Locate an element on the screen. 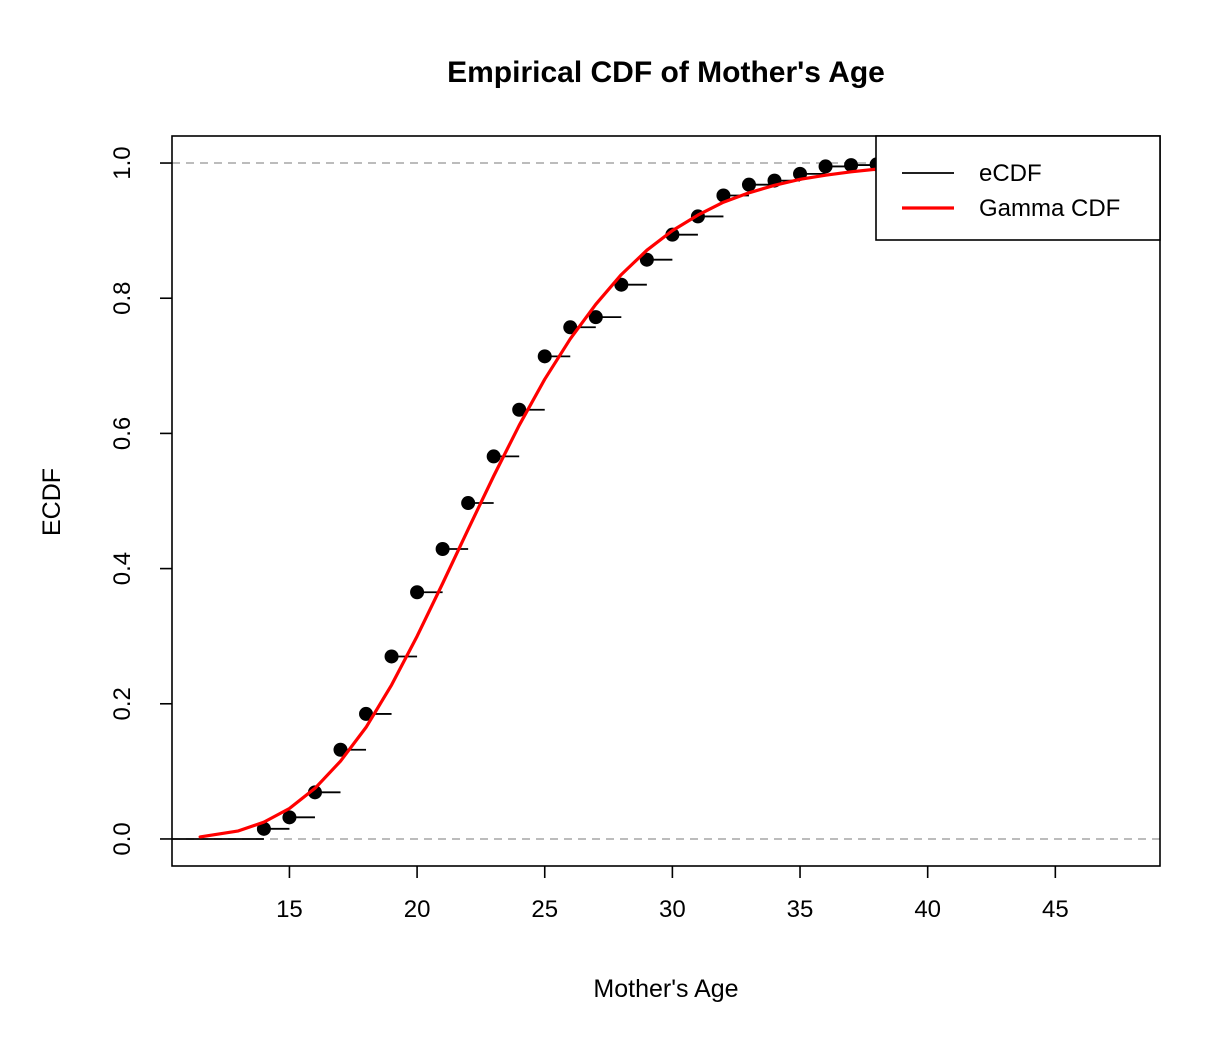 This screenshot has width=1229, height=1038. y-tick-label: 0.4 is located at coordinates (122, 568).